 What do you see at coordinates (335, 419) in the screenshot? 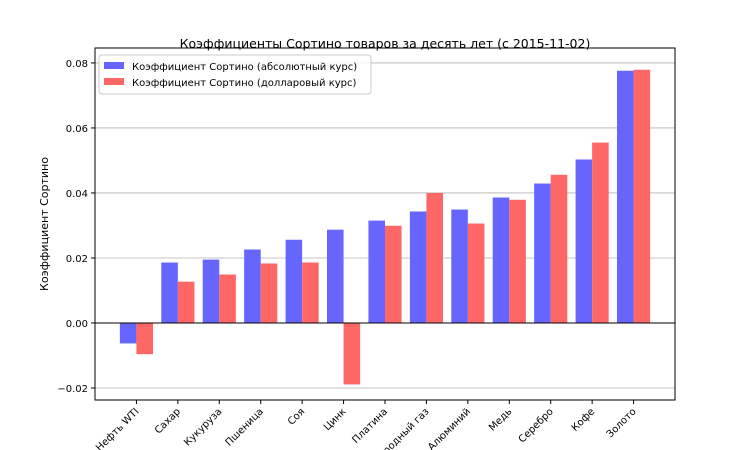
I see `x-tick-label: Цинк` at bounding box center [335, 419].